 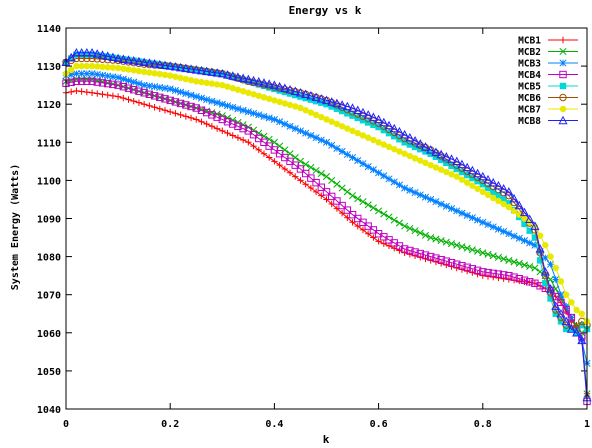 What do you see at coordinates (563, 40) in the screenshot?
I see `legend-marker-mcb1` at bounding box center [563, 40].